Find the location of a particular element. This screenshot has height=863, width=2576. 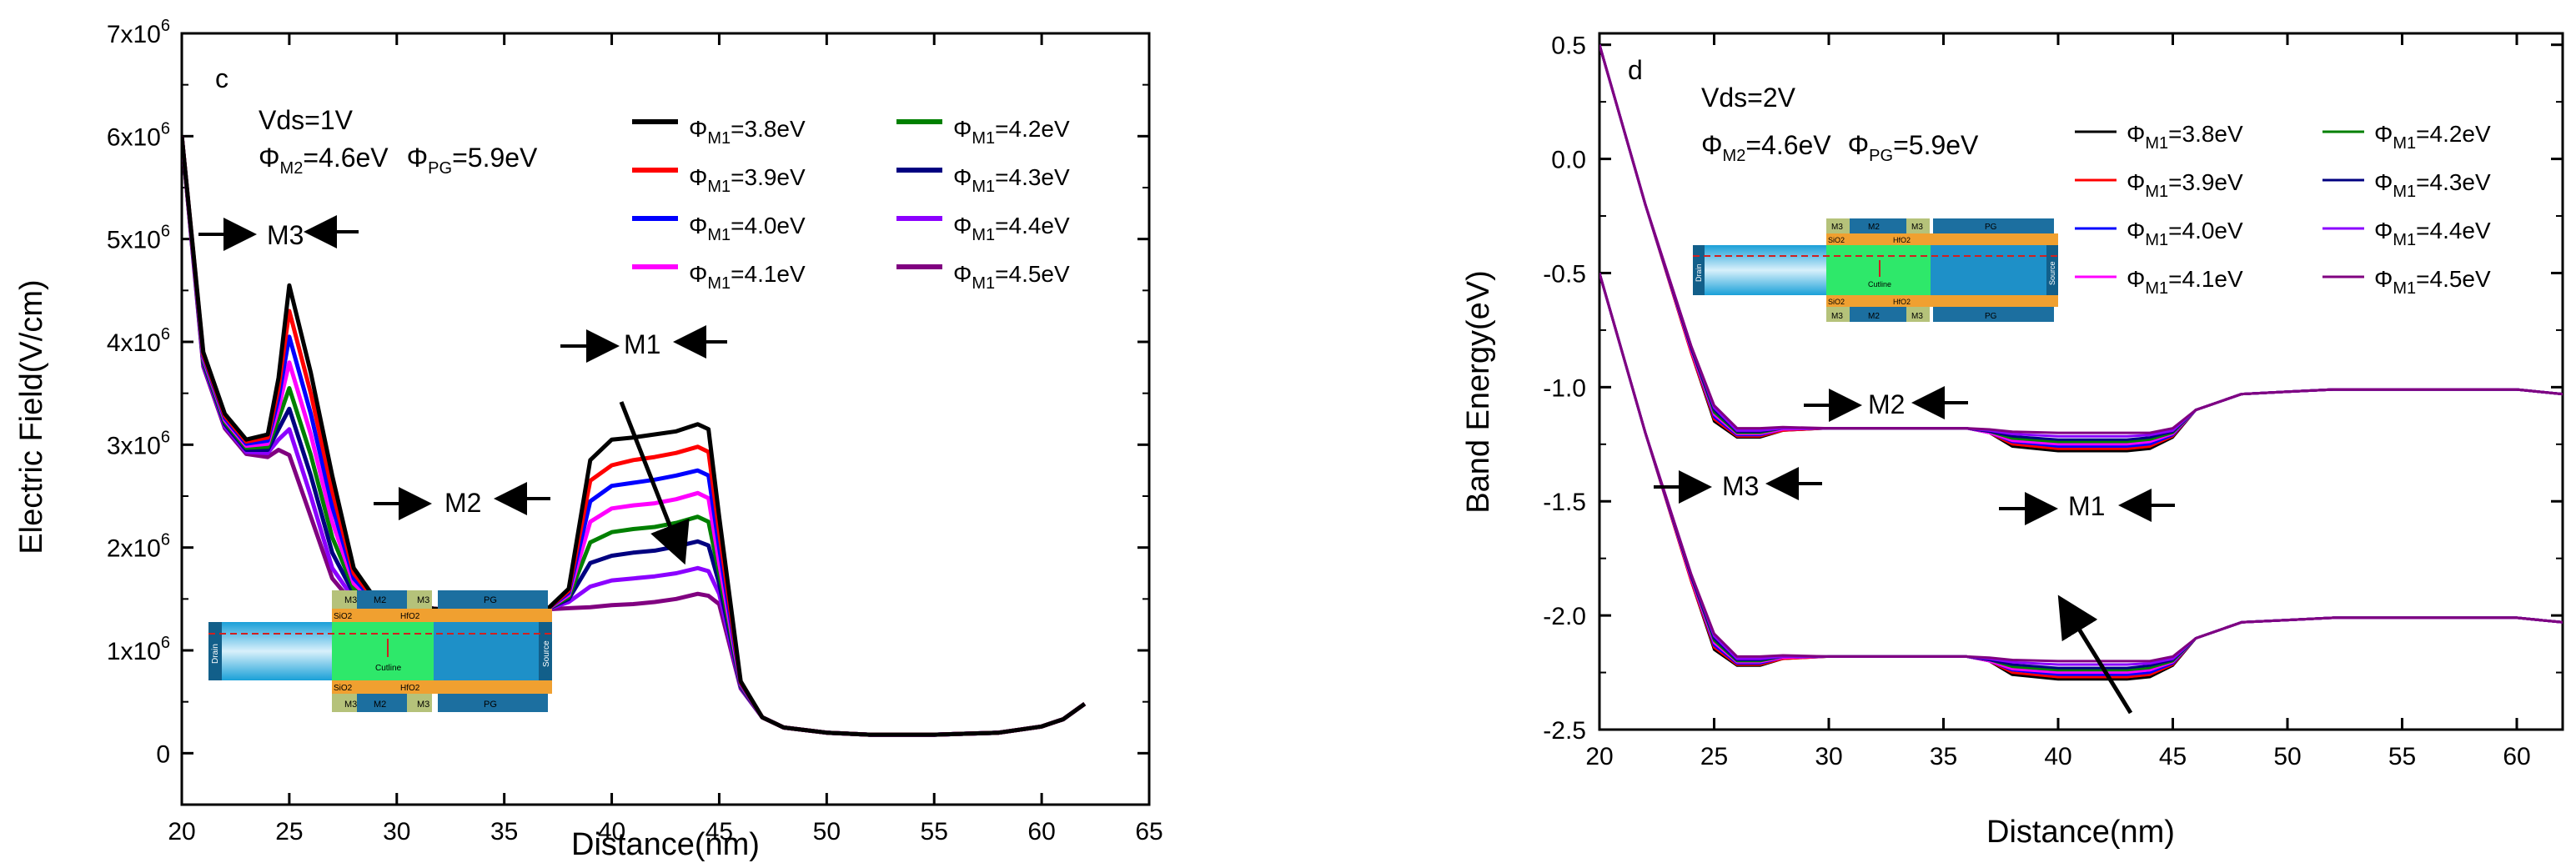

inset-label-source: Source is located at coordinates (2052, 273).